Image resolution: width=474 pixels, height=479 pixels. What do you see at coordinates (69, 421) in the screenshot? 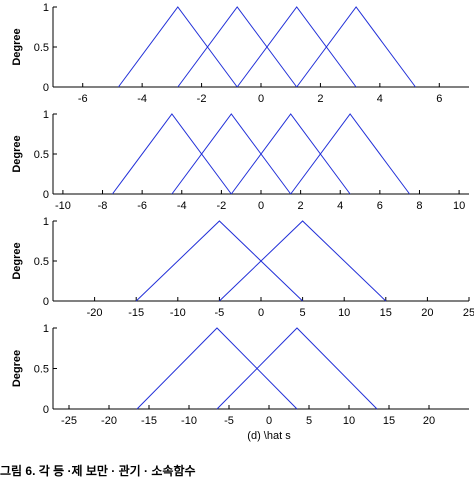
I see `x-tick-label: -25` at bounding box center [69, 421].